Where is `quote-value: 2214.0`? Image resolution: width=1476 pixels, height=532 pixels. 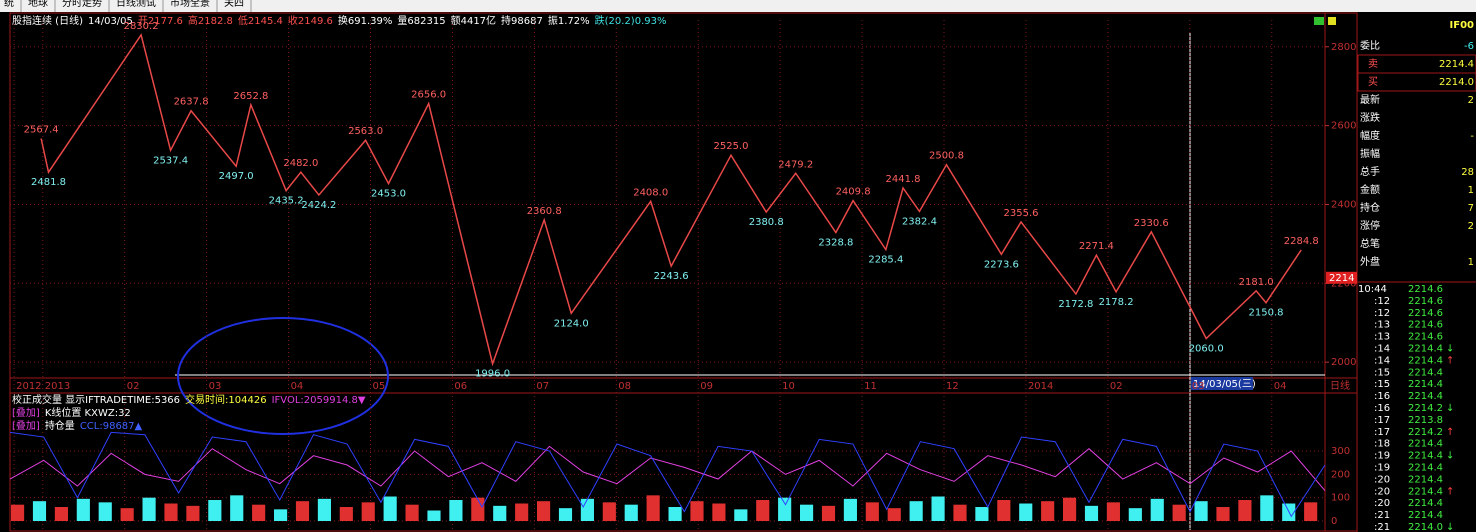
quote-value: 2214.0 is located at coordinates (1456, 82).